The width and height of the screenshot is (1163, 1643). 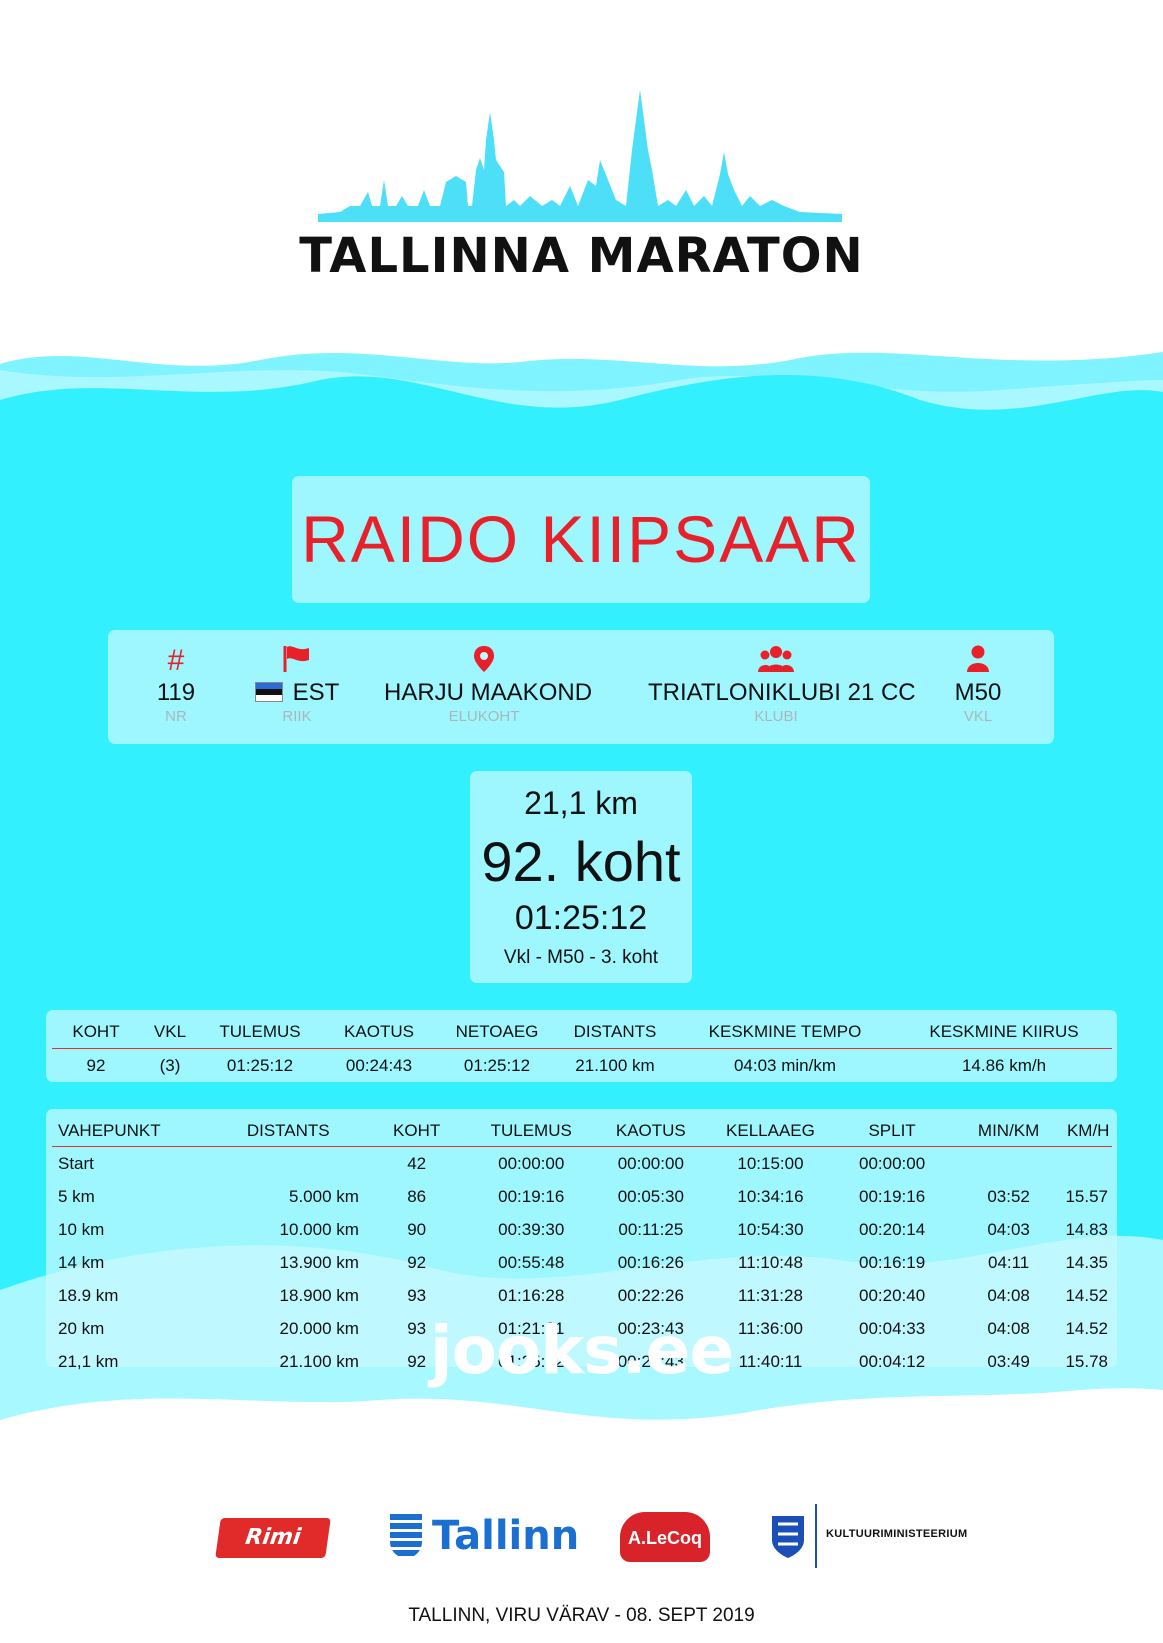 What do you see at coordinates (268, 692) in the screenshot?
I see `estonia-flag-icon` at bounding box center [268, 692].